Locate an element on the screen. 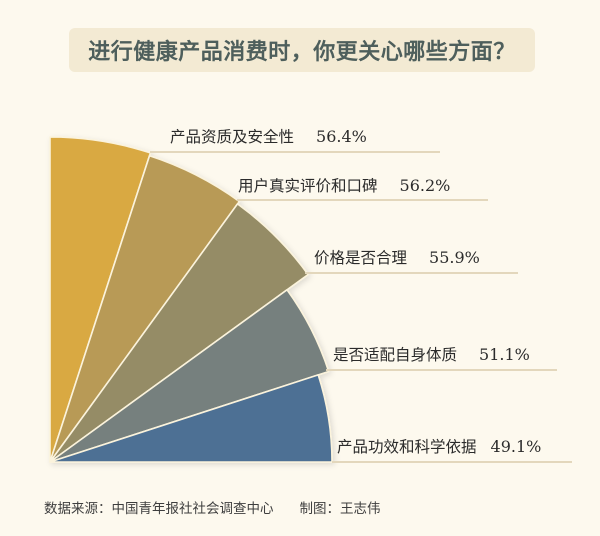  footer: 数据来源：中国青年报社社会调查中心 制图：王志伟 is located at coordinates (212, 507).